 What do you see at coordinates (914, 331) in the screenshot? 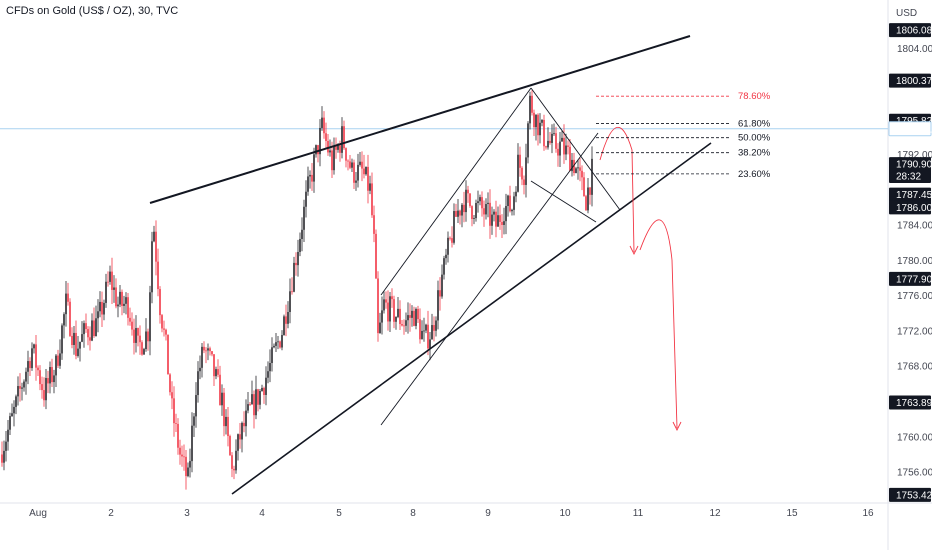
I see `price-tick-label: 1772.00` at bounding box center [914, 331].